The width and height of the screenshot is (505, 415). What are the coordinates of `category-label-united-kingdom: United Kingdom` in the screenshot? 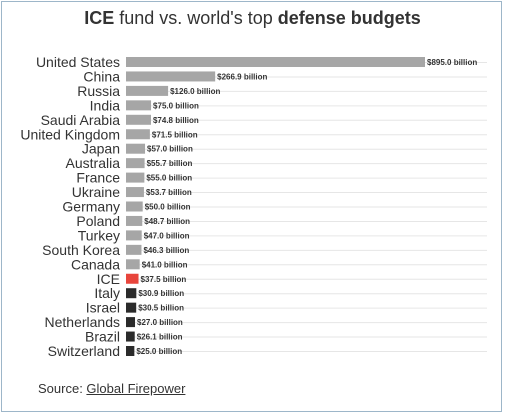 It's located at (70, 134).